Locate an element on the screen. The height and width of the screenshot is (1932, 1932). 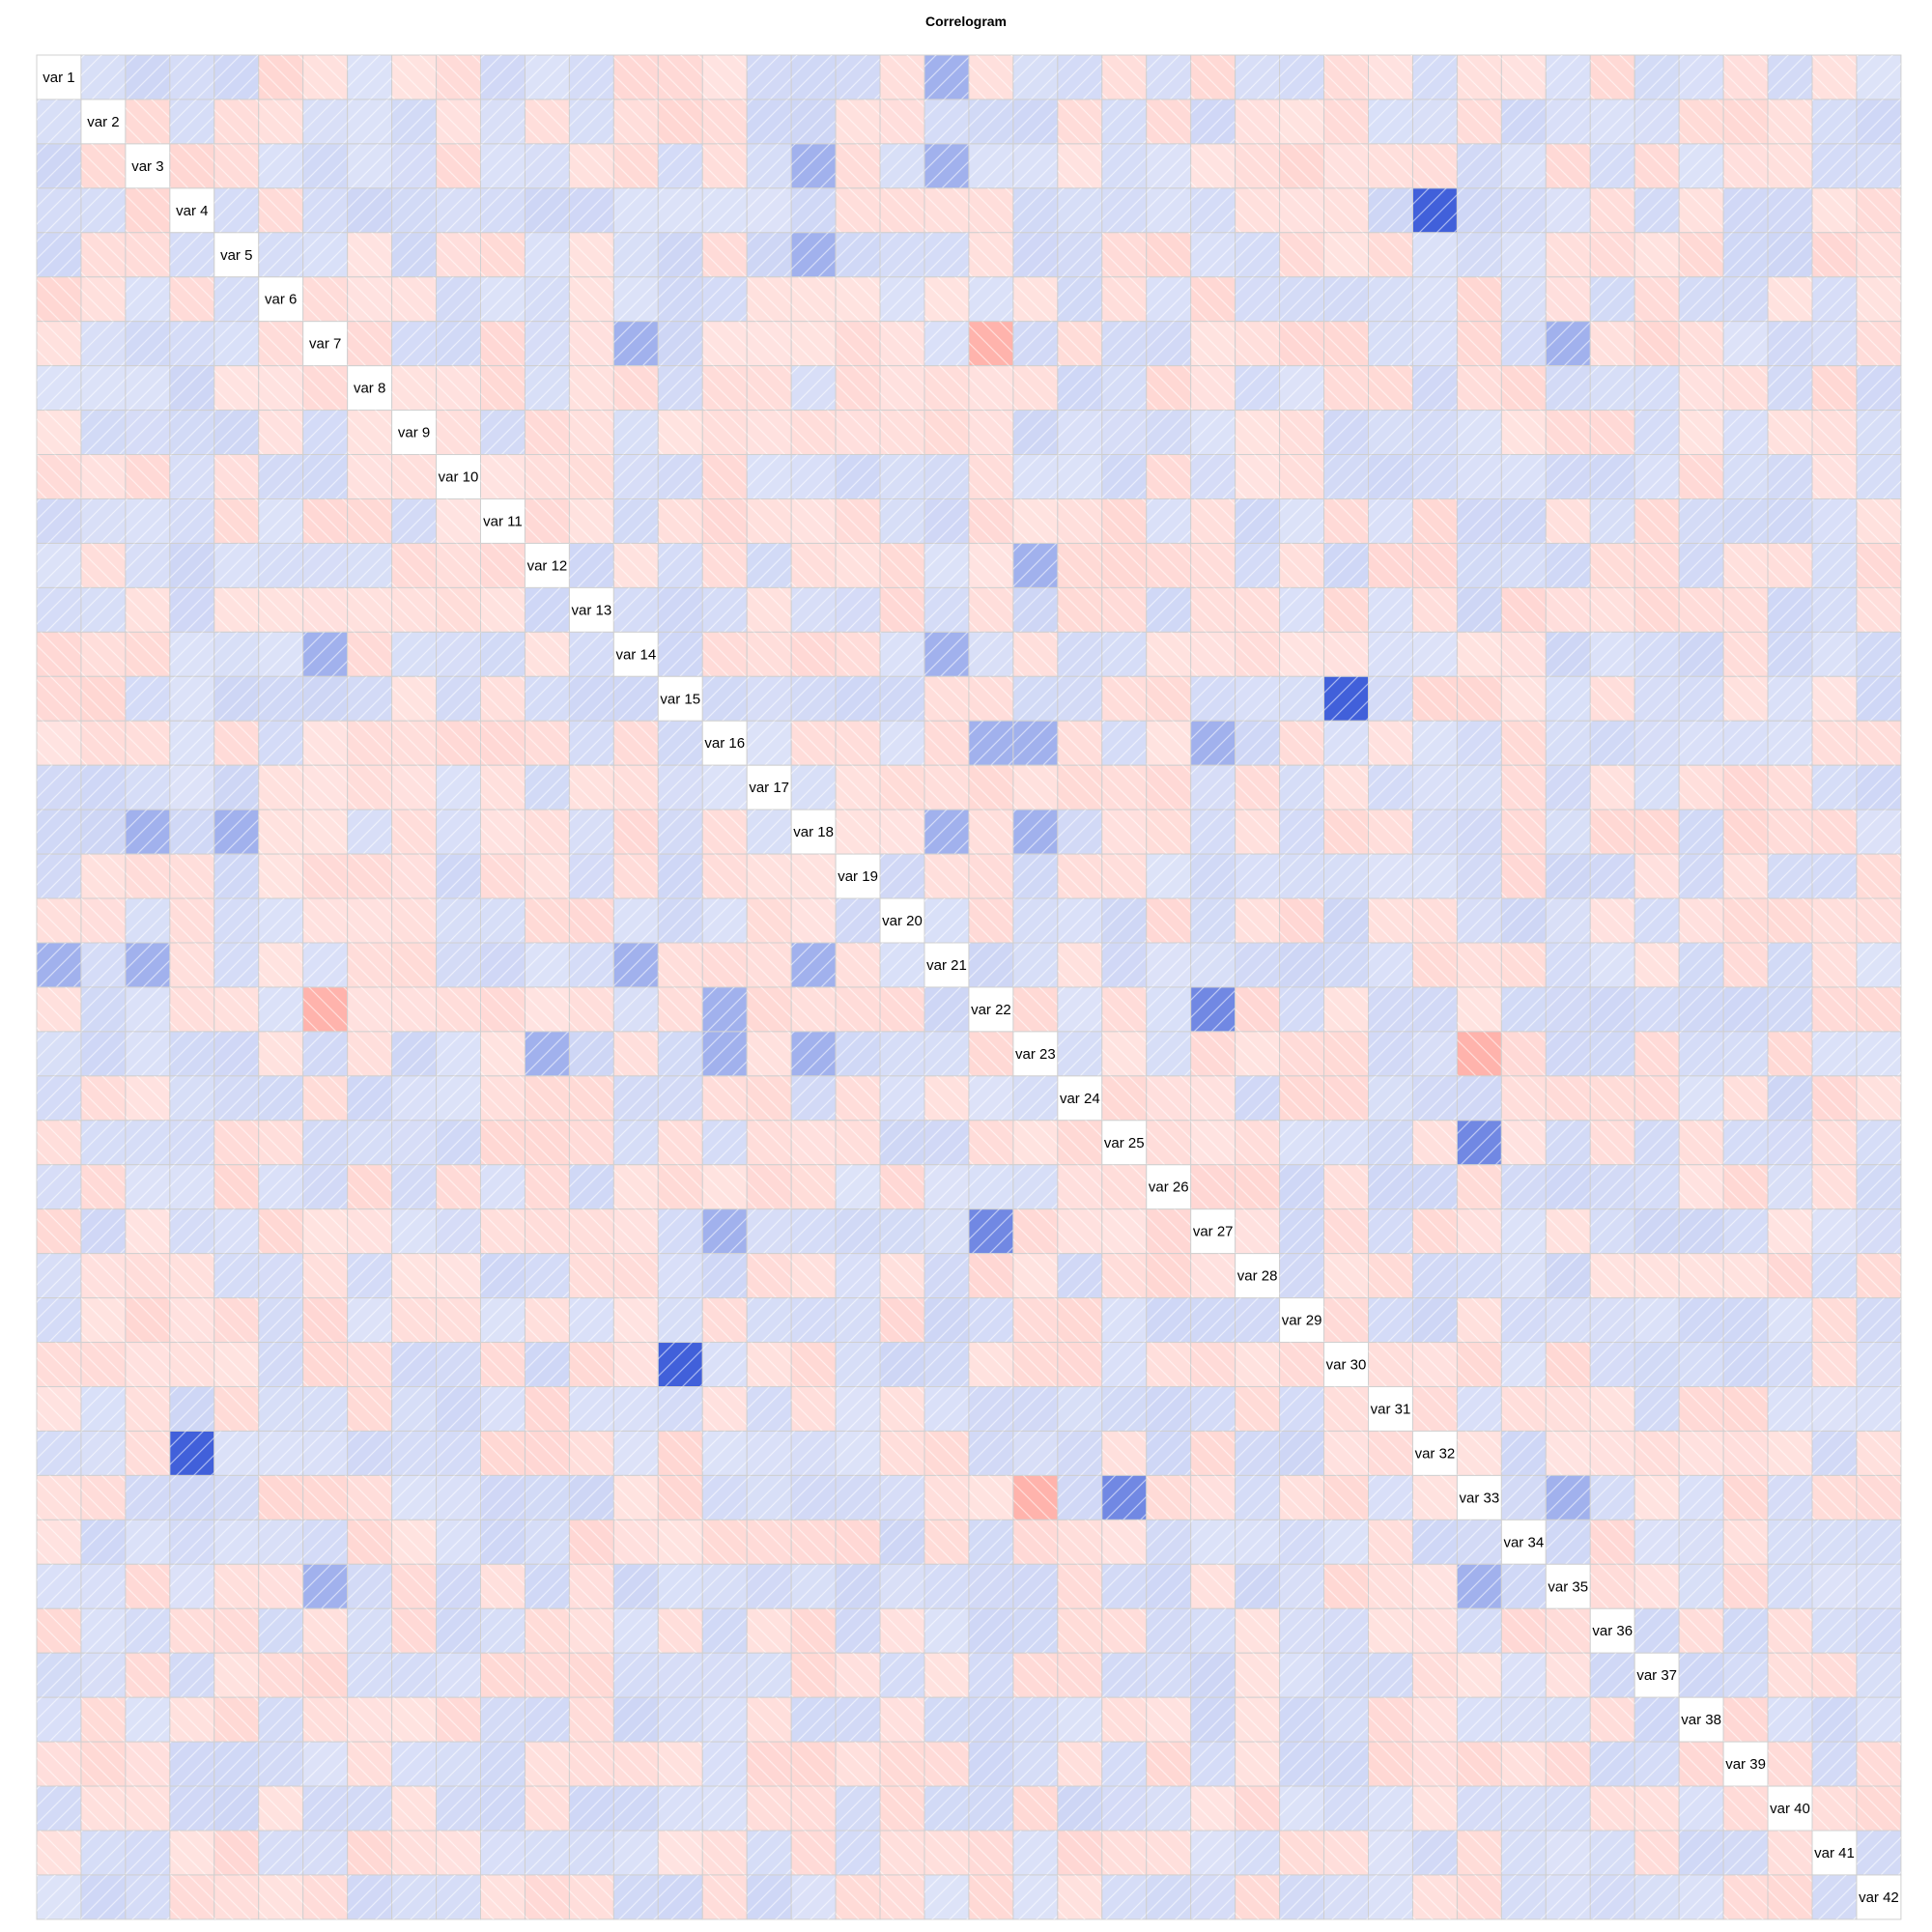
variable-label: var 30 is located at coordinates (1346, 1365).